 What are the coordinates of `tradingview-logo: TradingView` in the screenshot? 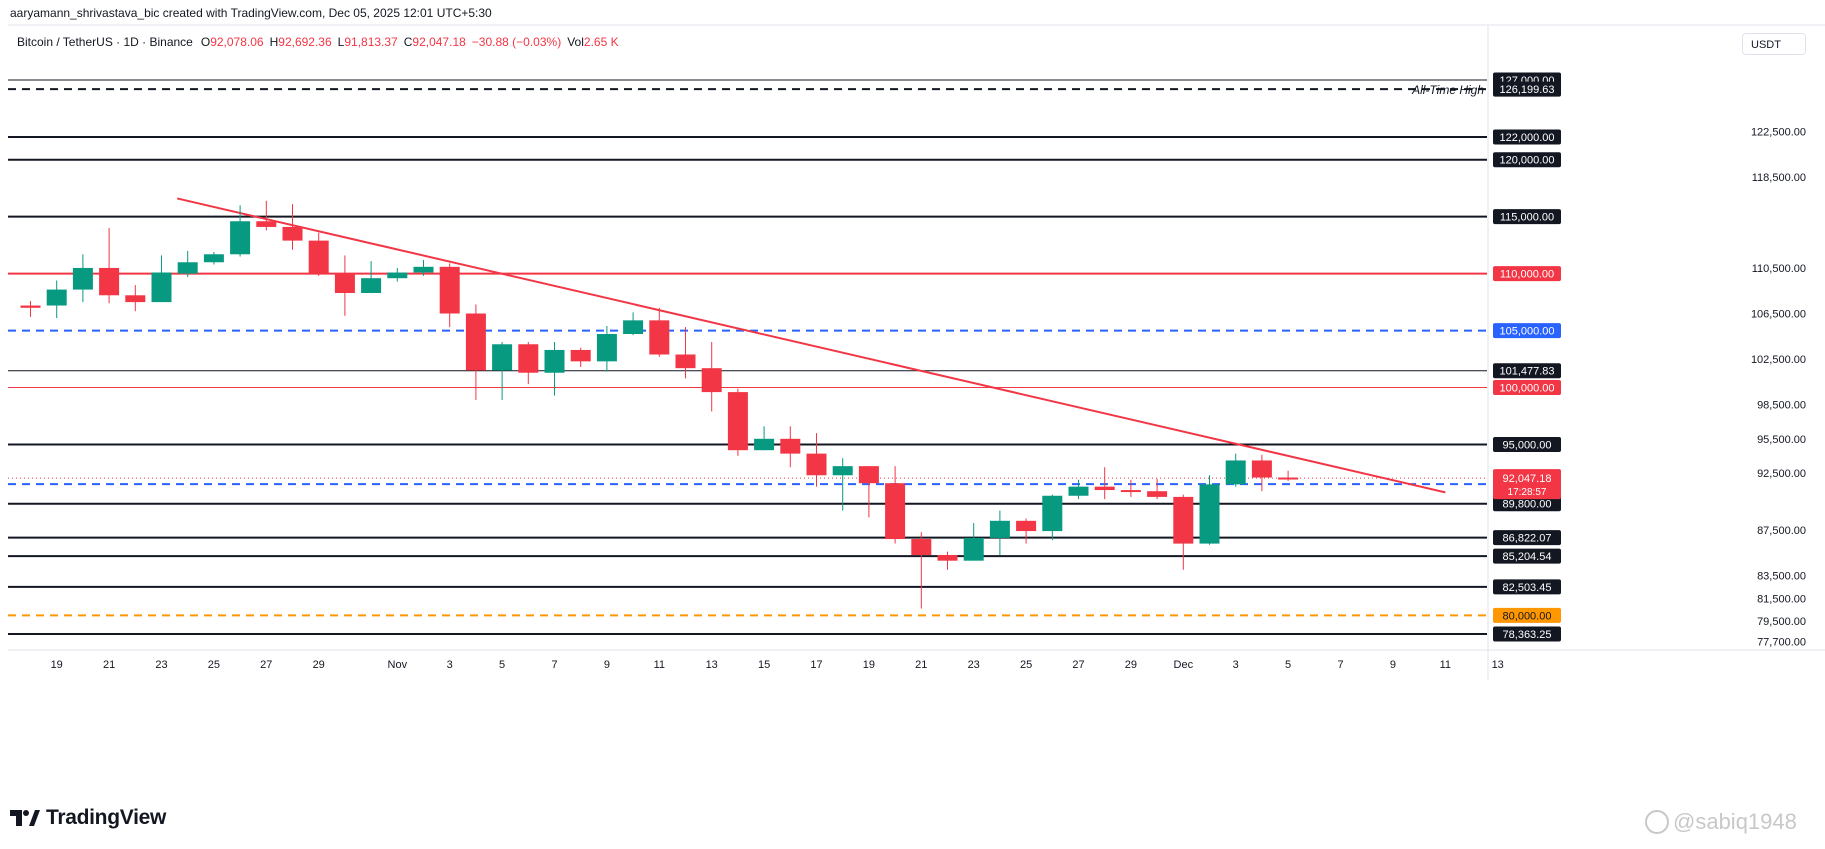 It's located at (88, 818).